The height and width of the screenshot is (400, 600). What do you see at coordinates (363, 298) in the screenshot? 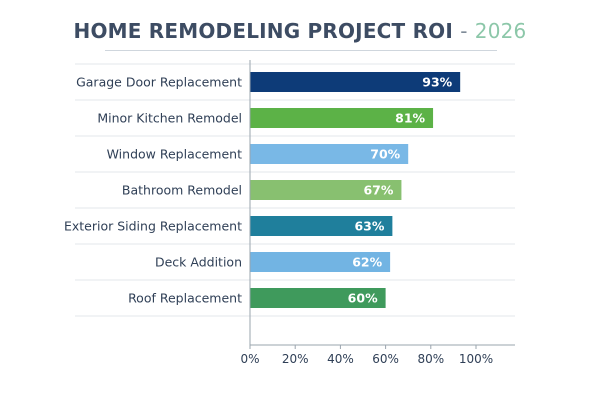
I see `value-label: 60%` at bounding box center [363, 298].